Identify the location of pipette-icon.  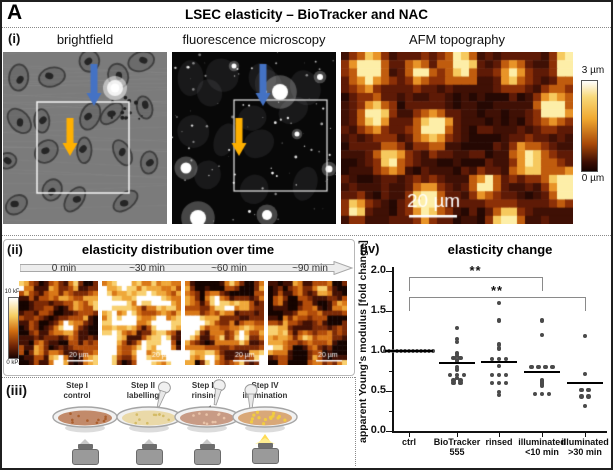
(162, 397).